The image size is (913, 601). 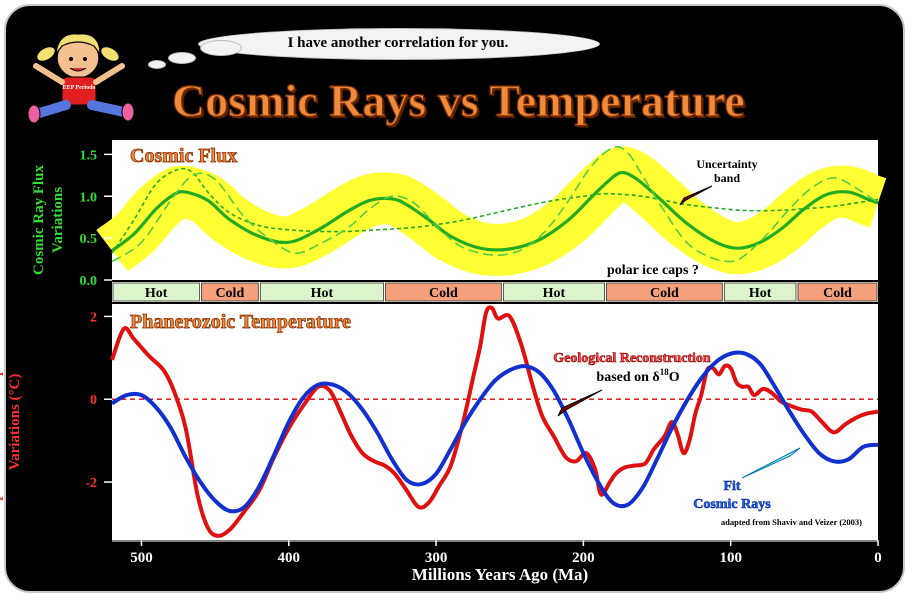 What do you see at coordinates (637, 376) in the screenshot?
I see `geological-series-subtitle: based on δ18O` at bounding box center [637, 376].